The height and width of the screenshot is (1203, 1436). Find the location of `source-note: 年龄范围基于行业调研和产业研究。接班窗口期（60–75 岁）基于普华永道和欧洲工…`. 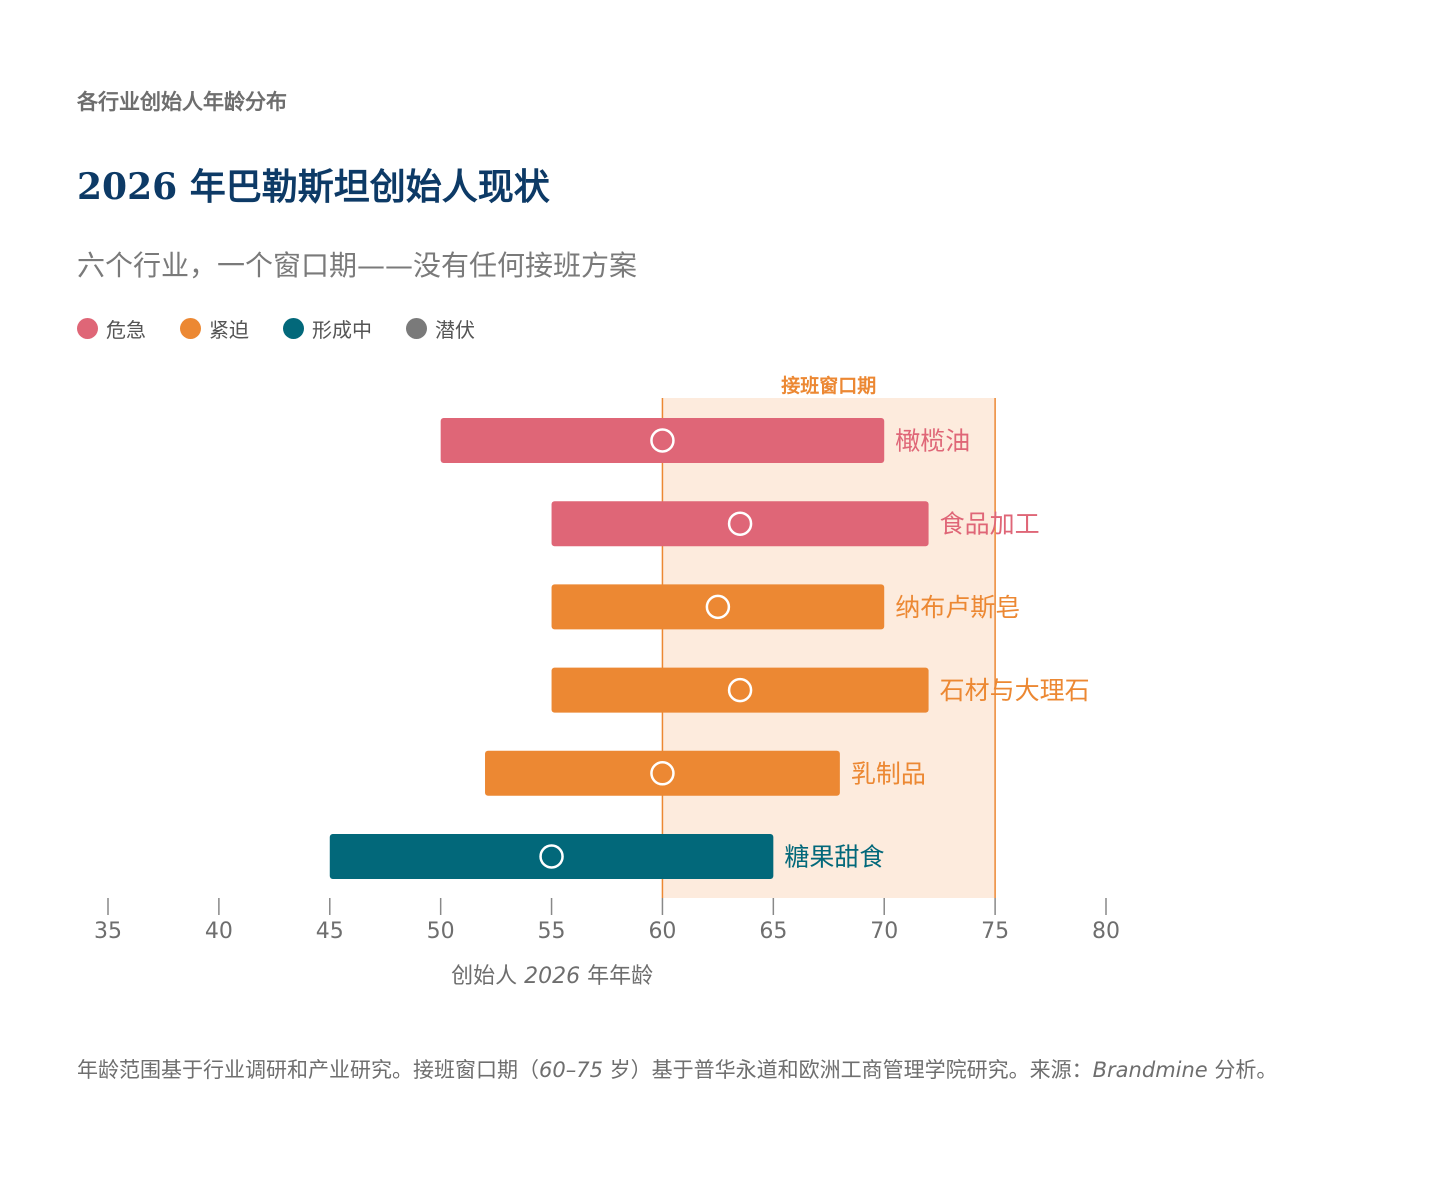

source-note: 年龄范围基于行业调研和产业研究。接班窗口期（60–75 岁）基于普华永道和欧洲工… is located at coordinates (719, 1070).